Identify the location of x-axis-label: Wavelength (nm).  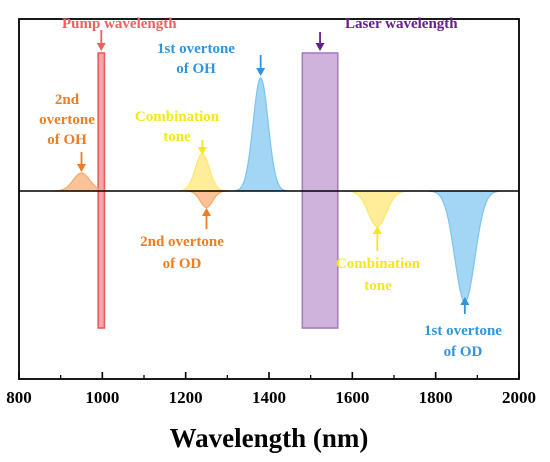
(269, 438).